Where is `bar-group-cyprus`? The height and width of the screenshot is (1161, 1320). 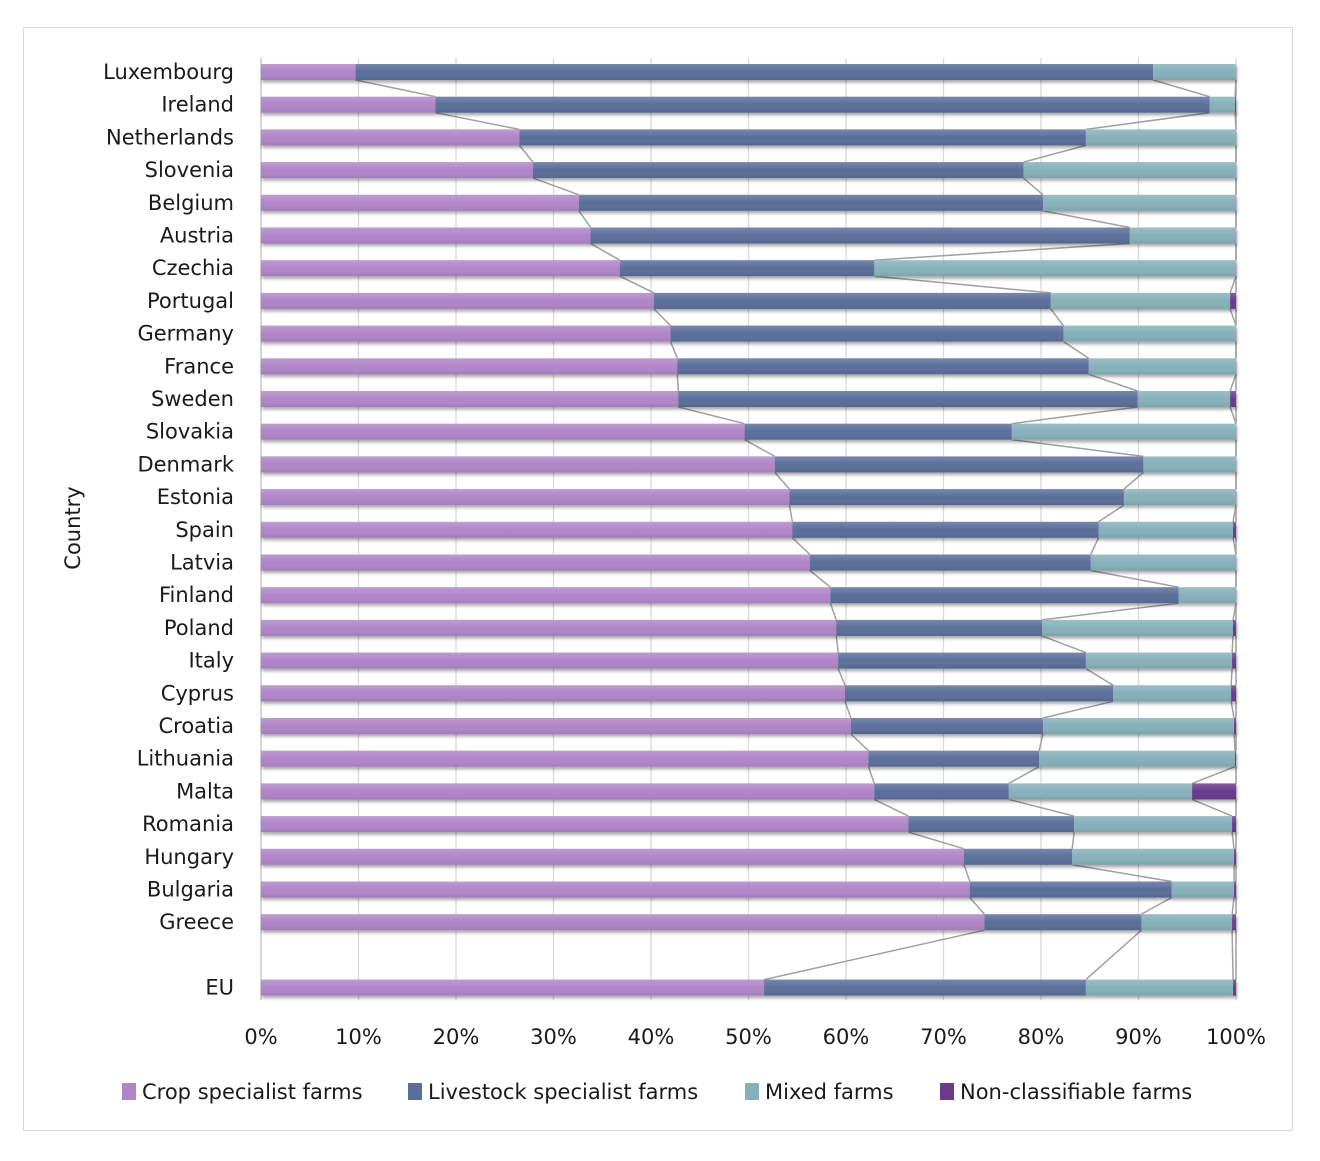 bar-group-cyprus is located at coordinates (748, 693).